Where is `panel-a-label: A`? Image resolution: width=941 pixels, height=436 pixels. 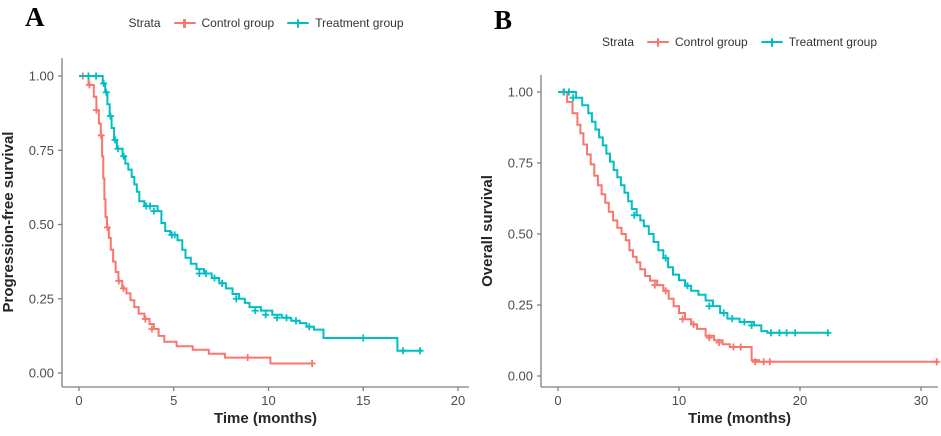
panel-a-label: A is located at coordinates (35, 17).